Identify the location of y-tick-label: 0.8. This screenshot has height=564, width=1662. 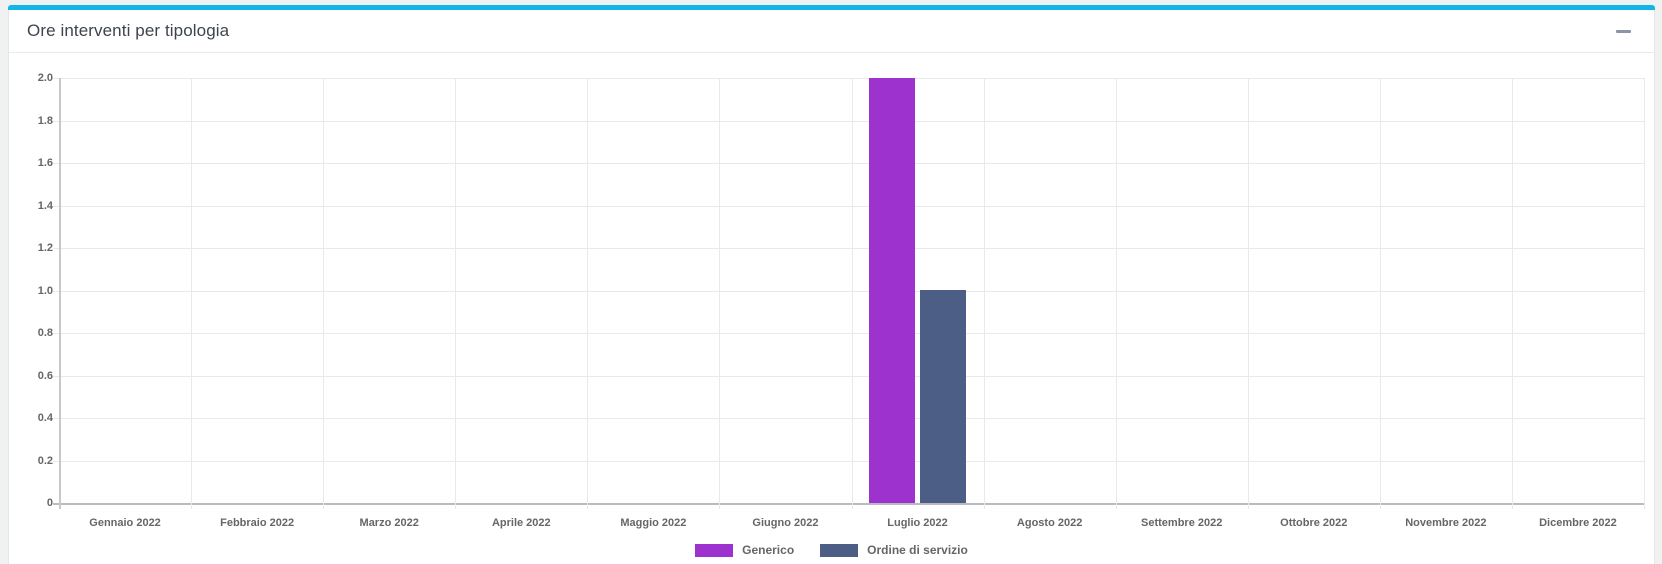
(45, 333).